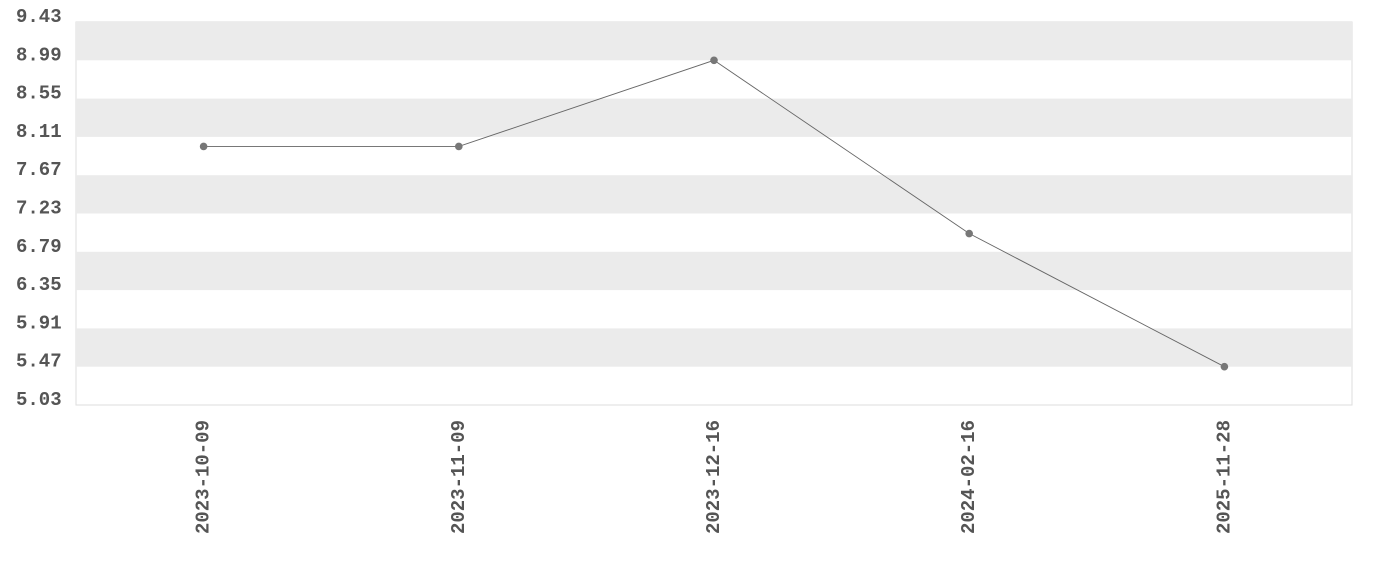 The height and width of the screenshot is (580, 1380). Describe the element at coordinates (39, 400) in the screenshot. I see `y-tick-label: 5.03` at that location.